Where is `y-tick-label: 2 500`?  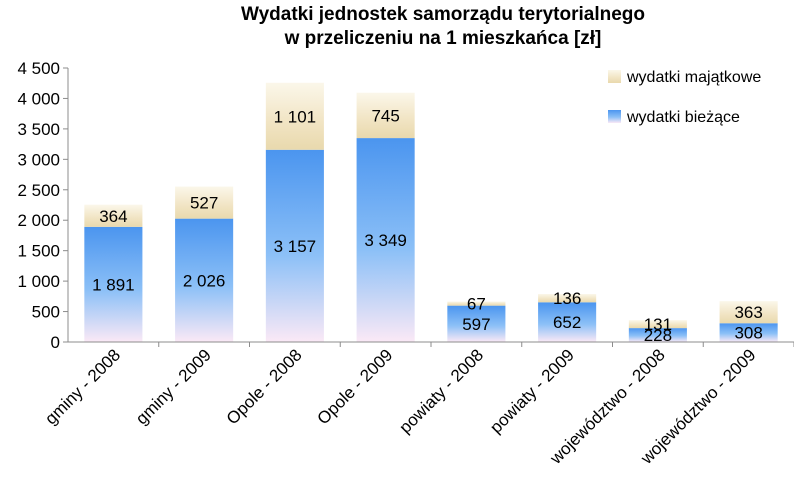 y-tick-label: 2 500 is located at coordinates (38, 190).